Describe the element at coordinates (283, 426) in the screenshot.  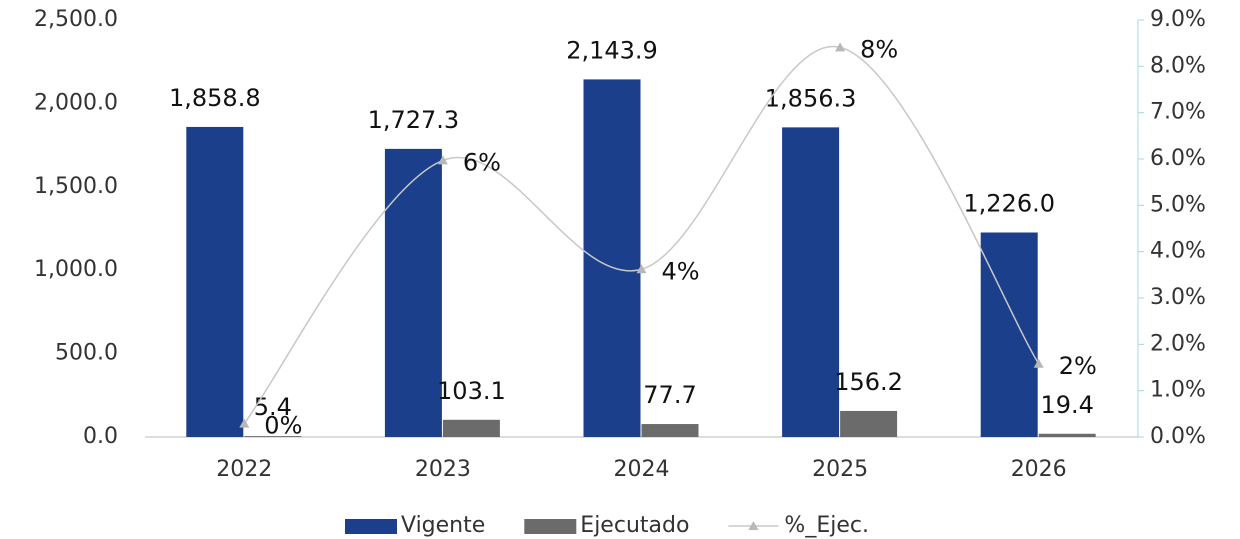
I see `data-label: 0%` at that location.